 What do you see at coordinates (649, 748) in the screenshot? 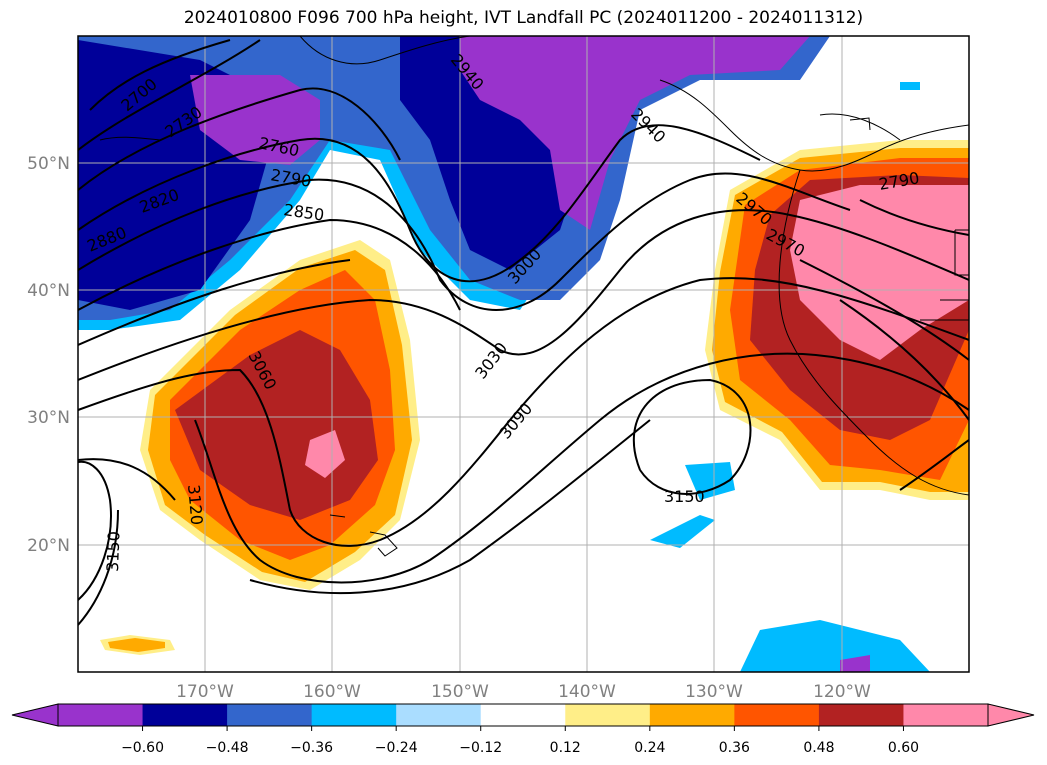
I see `colorbar-tick-label: 0.24` at bounding box center [649, 748].